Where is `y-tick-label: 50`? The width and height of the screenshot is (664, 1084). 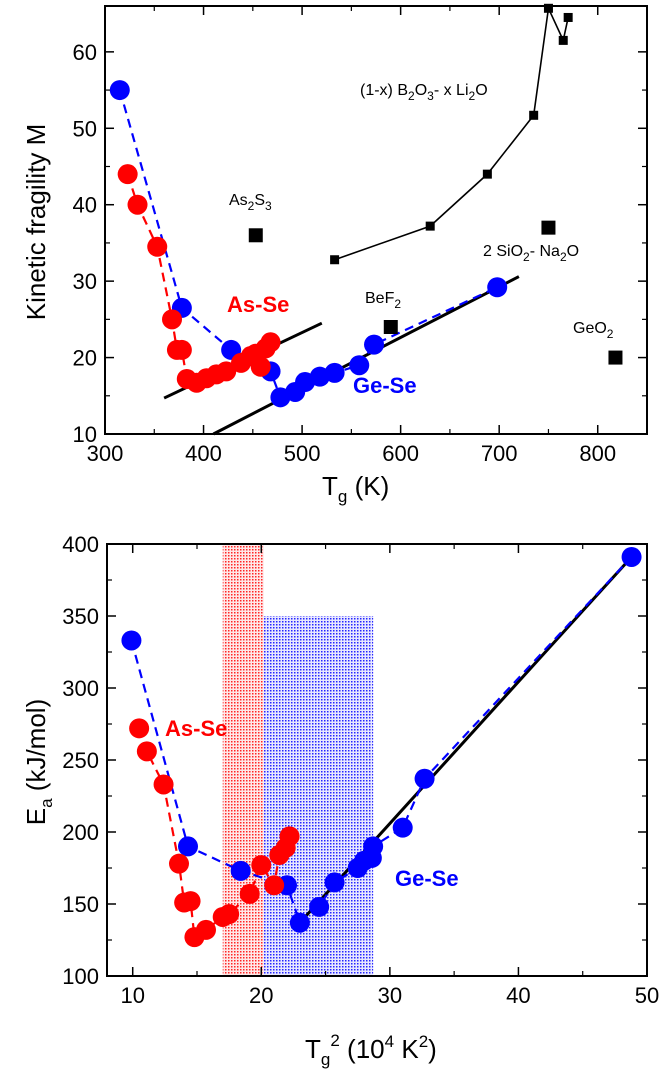
y-tick-label: 50 is located at coordinates (85, 128).